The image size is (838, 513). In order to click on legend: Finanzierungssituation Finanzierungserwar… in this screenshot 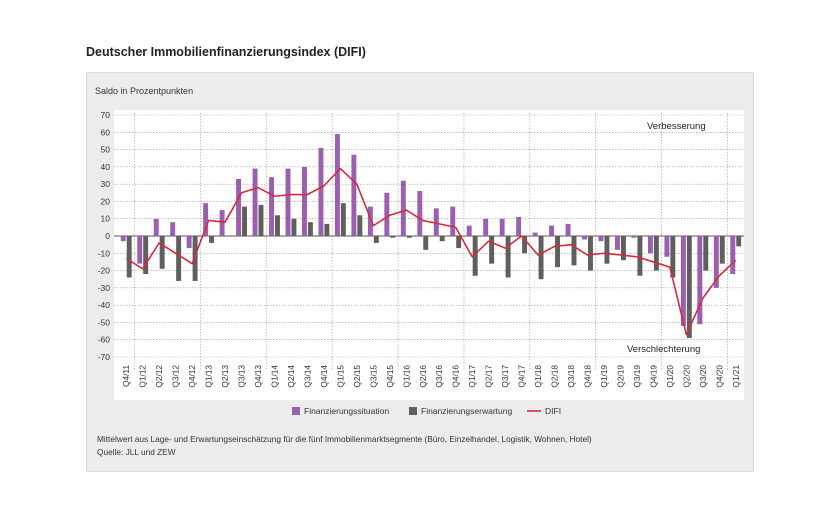, I will do `click(426, 411)`.